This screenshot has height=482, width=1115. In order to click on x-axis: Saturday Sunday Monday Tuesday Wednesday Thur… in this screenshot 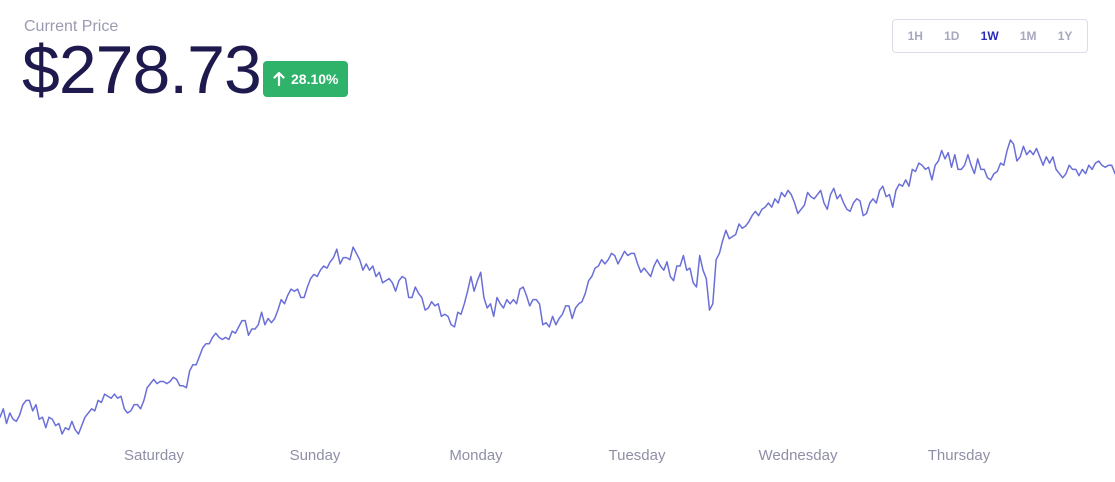, I will do `click(557, 455)`.